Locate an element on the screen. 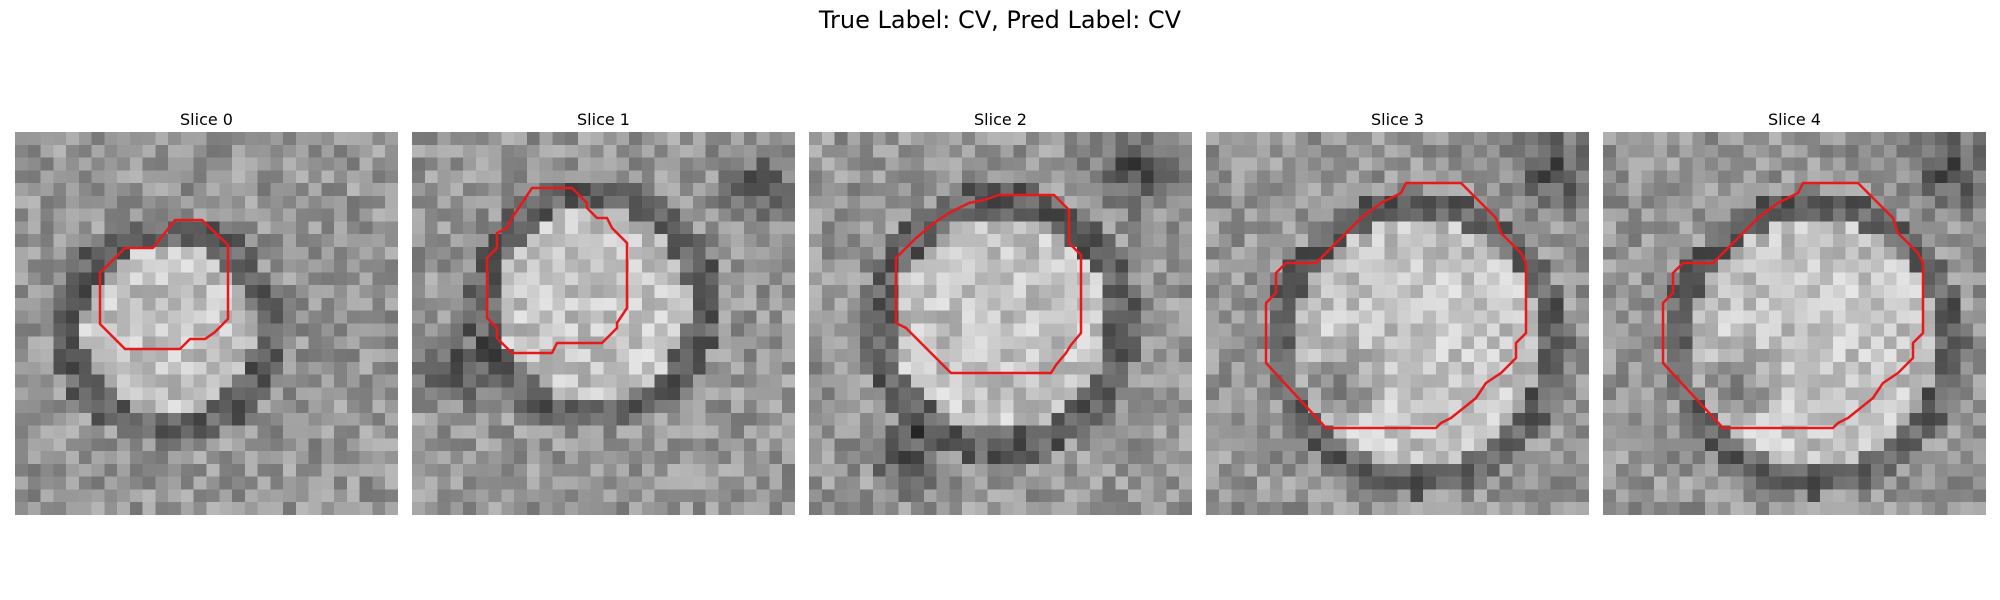  slice-panel-1: Slice 1 is located at coordinates (603, 311).